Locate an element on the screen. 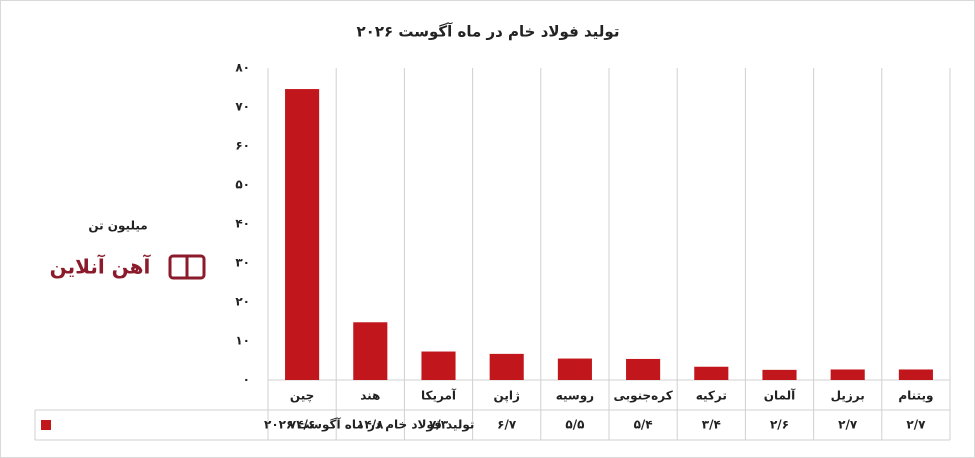  x-tick-label: ترکیه is located at coordinates (711, 396).